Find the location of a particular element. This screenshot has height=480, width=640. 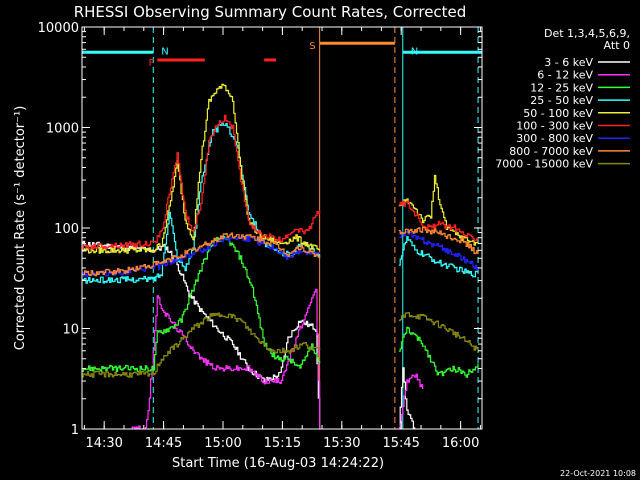

y-tick-label: 100 is located at coordinates (66, 229).